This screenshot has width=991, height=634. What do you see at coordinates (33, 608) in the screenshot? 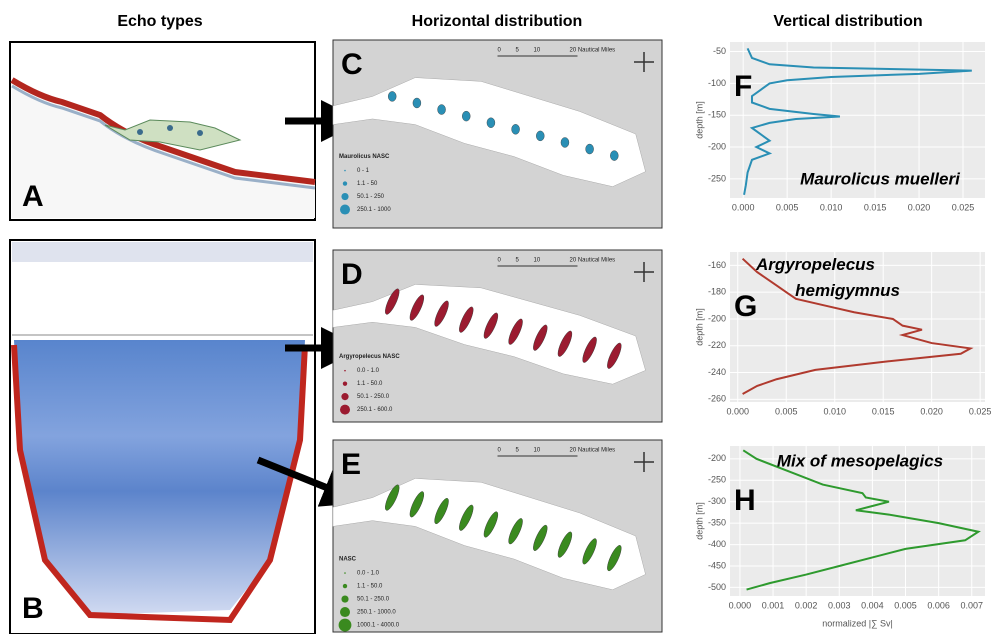
I see `panel-label: B` at bounding box center [33, 608].